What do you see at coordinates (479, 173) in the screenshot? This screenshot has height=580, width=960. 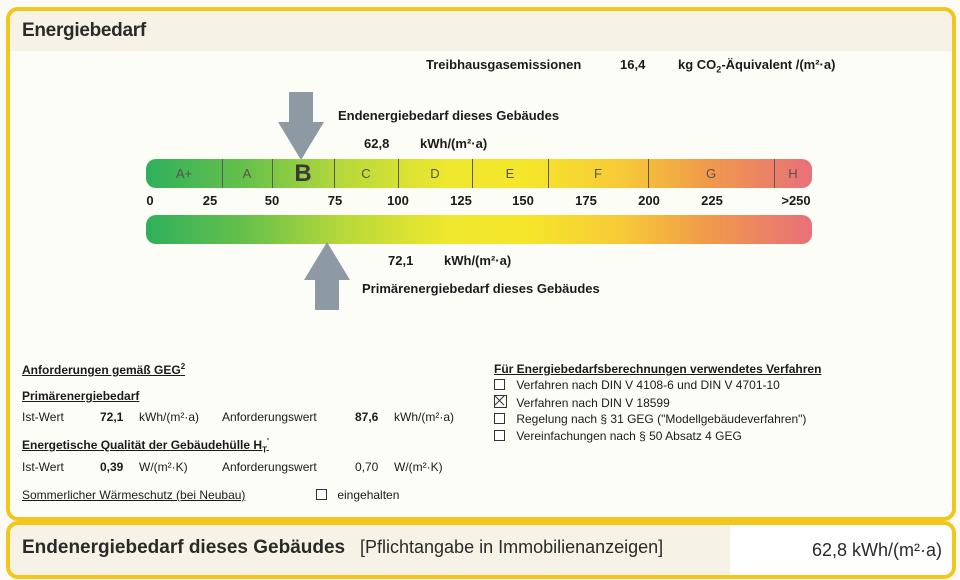 I see `energy-scale-bar: A+ A B C D E F G H` at bounding box center [479, 173].